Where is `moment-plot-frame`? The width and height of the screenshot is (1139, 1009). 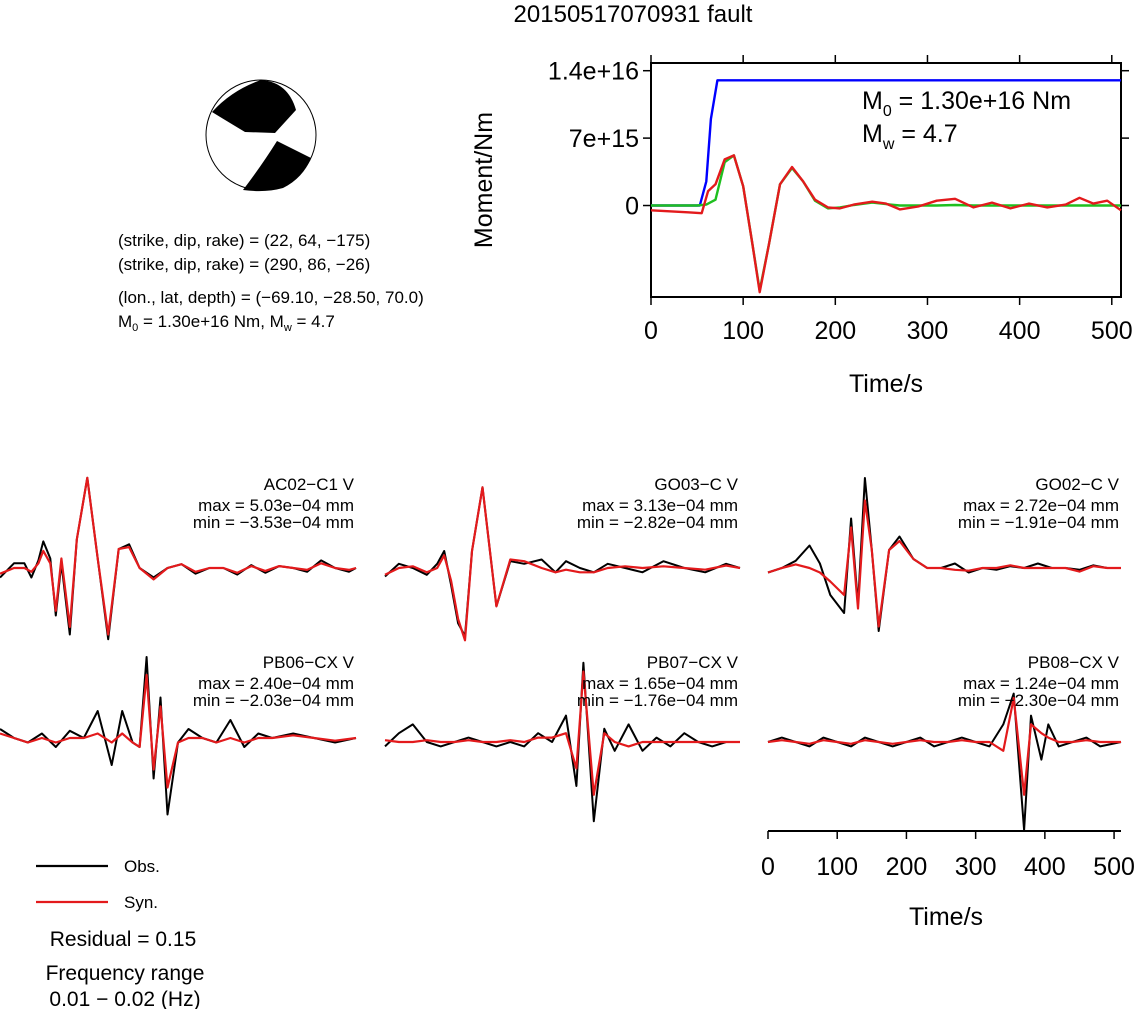 moment-plot-frame is located at coordinates (886, 180).